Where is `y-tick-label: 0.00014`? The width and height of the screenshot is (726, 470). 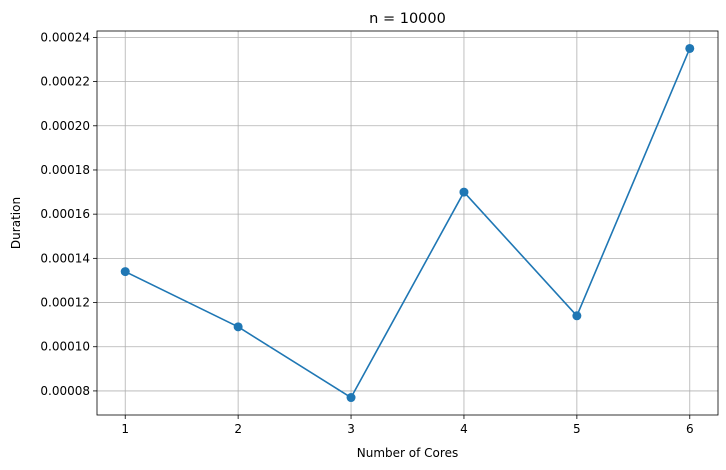
y-tick-label: 0.00014 is located at coordinates (65, 258).